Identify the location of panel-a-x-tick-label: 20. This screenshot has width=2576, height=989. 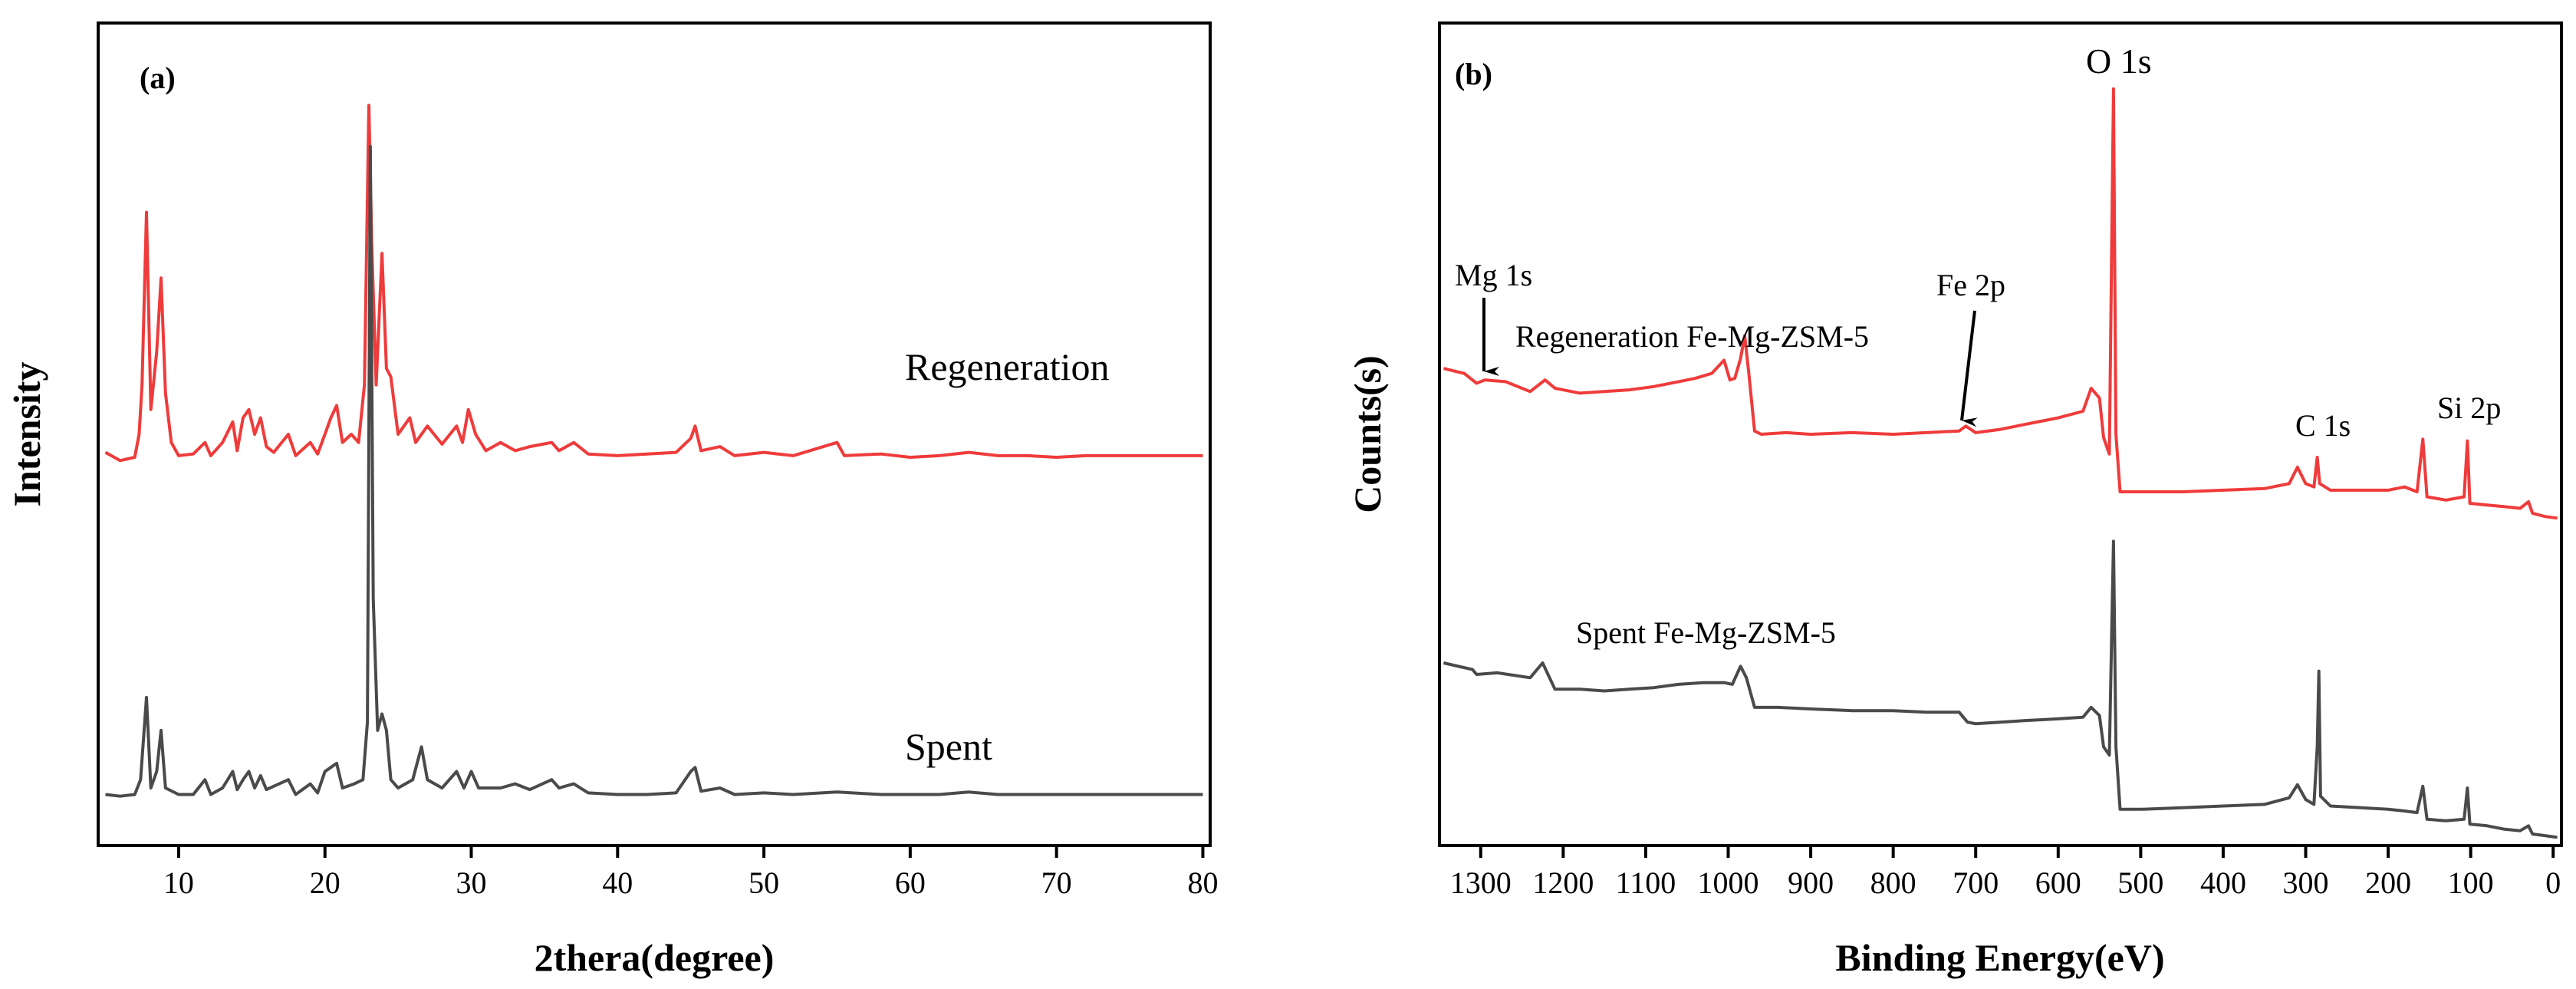
(325, 882).